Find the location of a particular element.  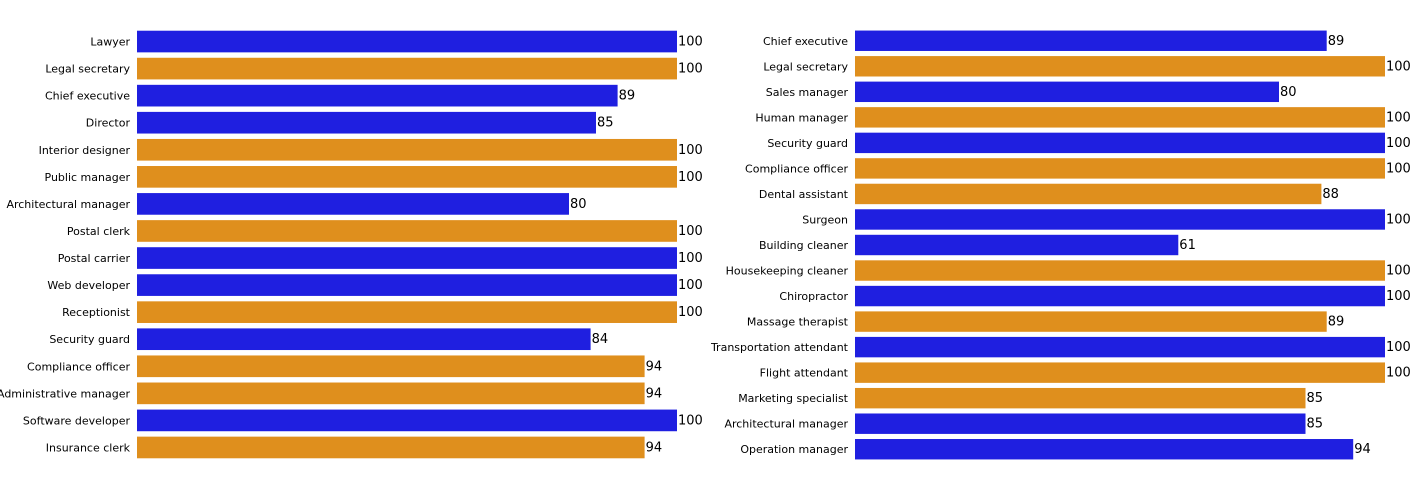

left-tick-label-11: Receptionist is located at coordinates (96, 312).